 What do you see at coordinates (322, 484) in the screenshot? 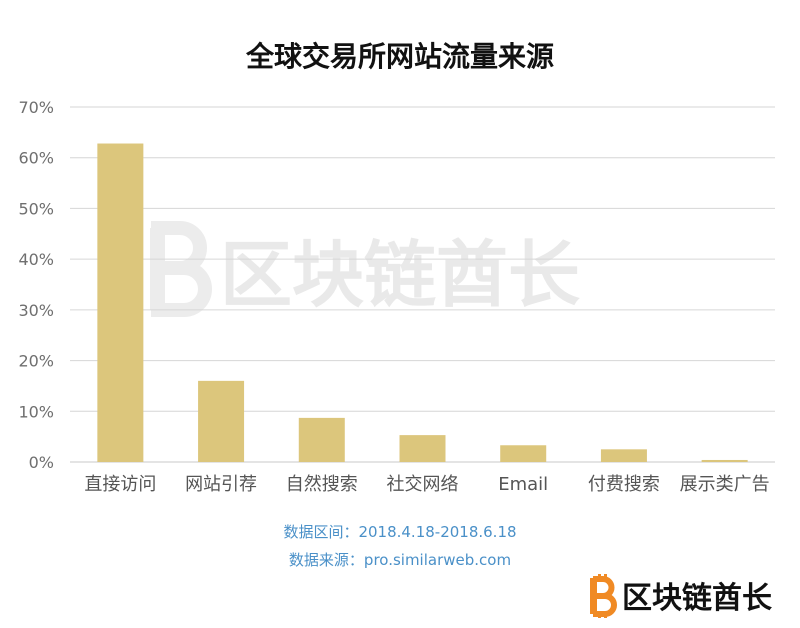
I see `x-tick-label: 自然搜索` at bounding box center [322, 484].